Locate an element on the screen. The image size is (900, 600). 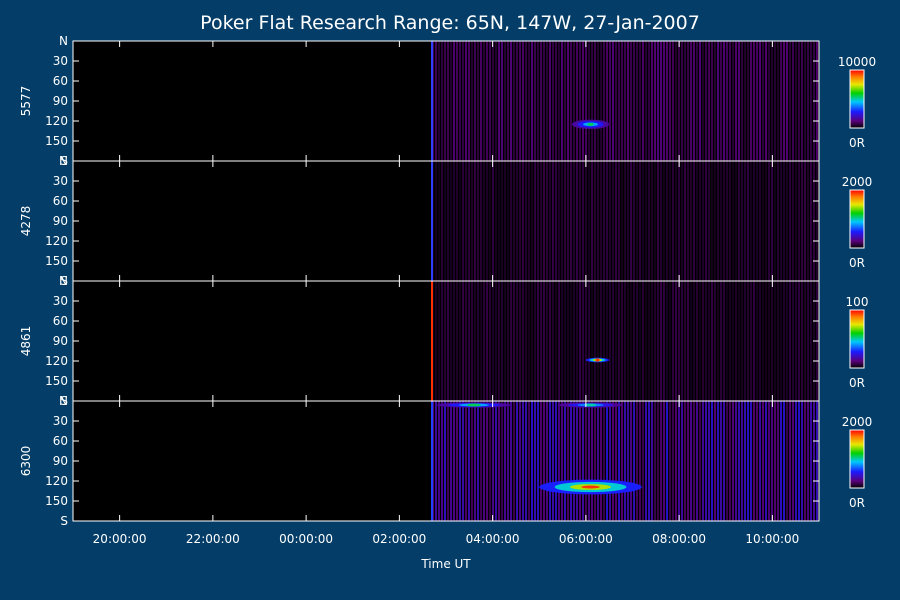
panel-label: 4278 is located at coordinates (26, 221).